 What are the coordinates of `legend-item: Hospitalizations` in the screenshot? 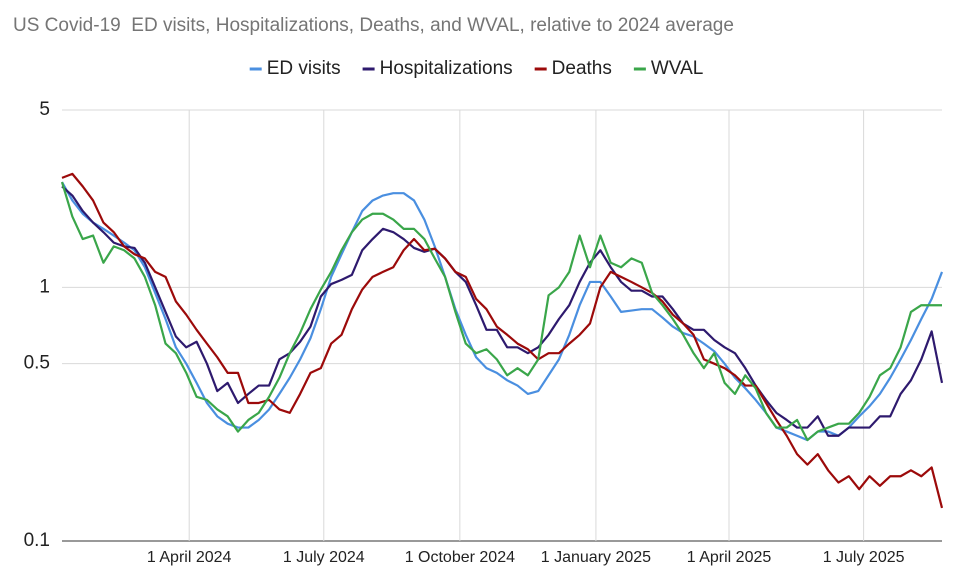 It's located at (437, 68).